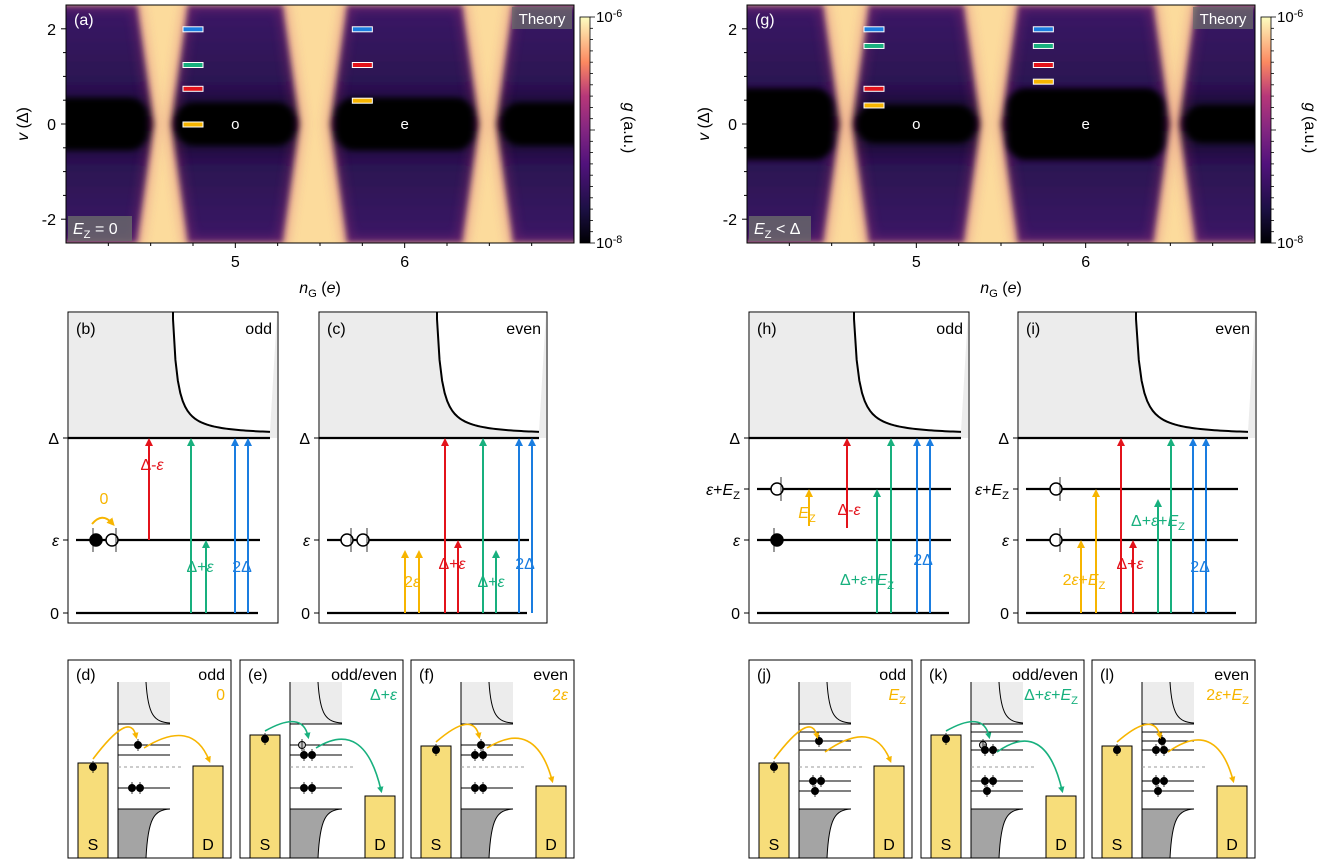 Image resolution: width=1333 pixels, height=865 pixels. I want to click on text-span: 0, so click(220, 695).